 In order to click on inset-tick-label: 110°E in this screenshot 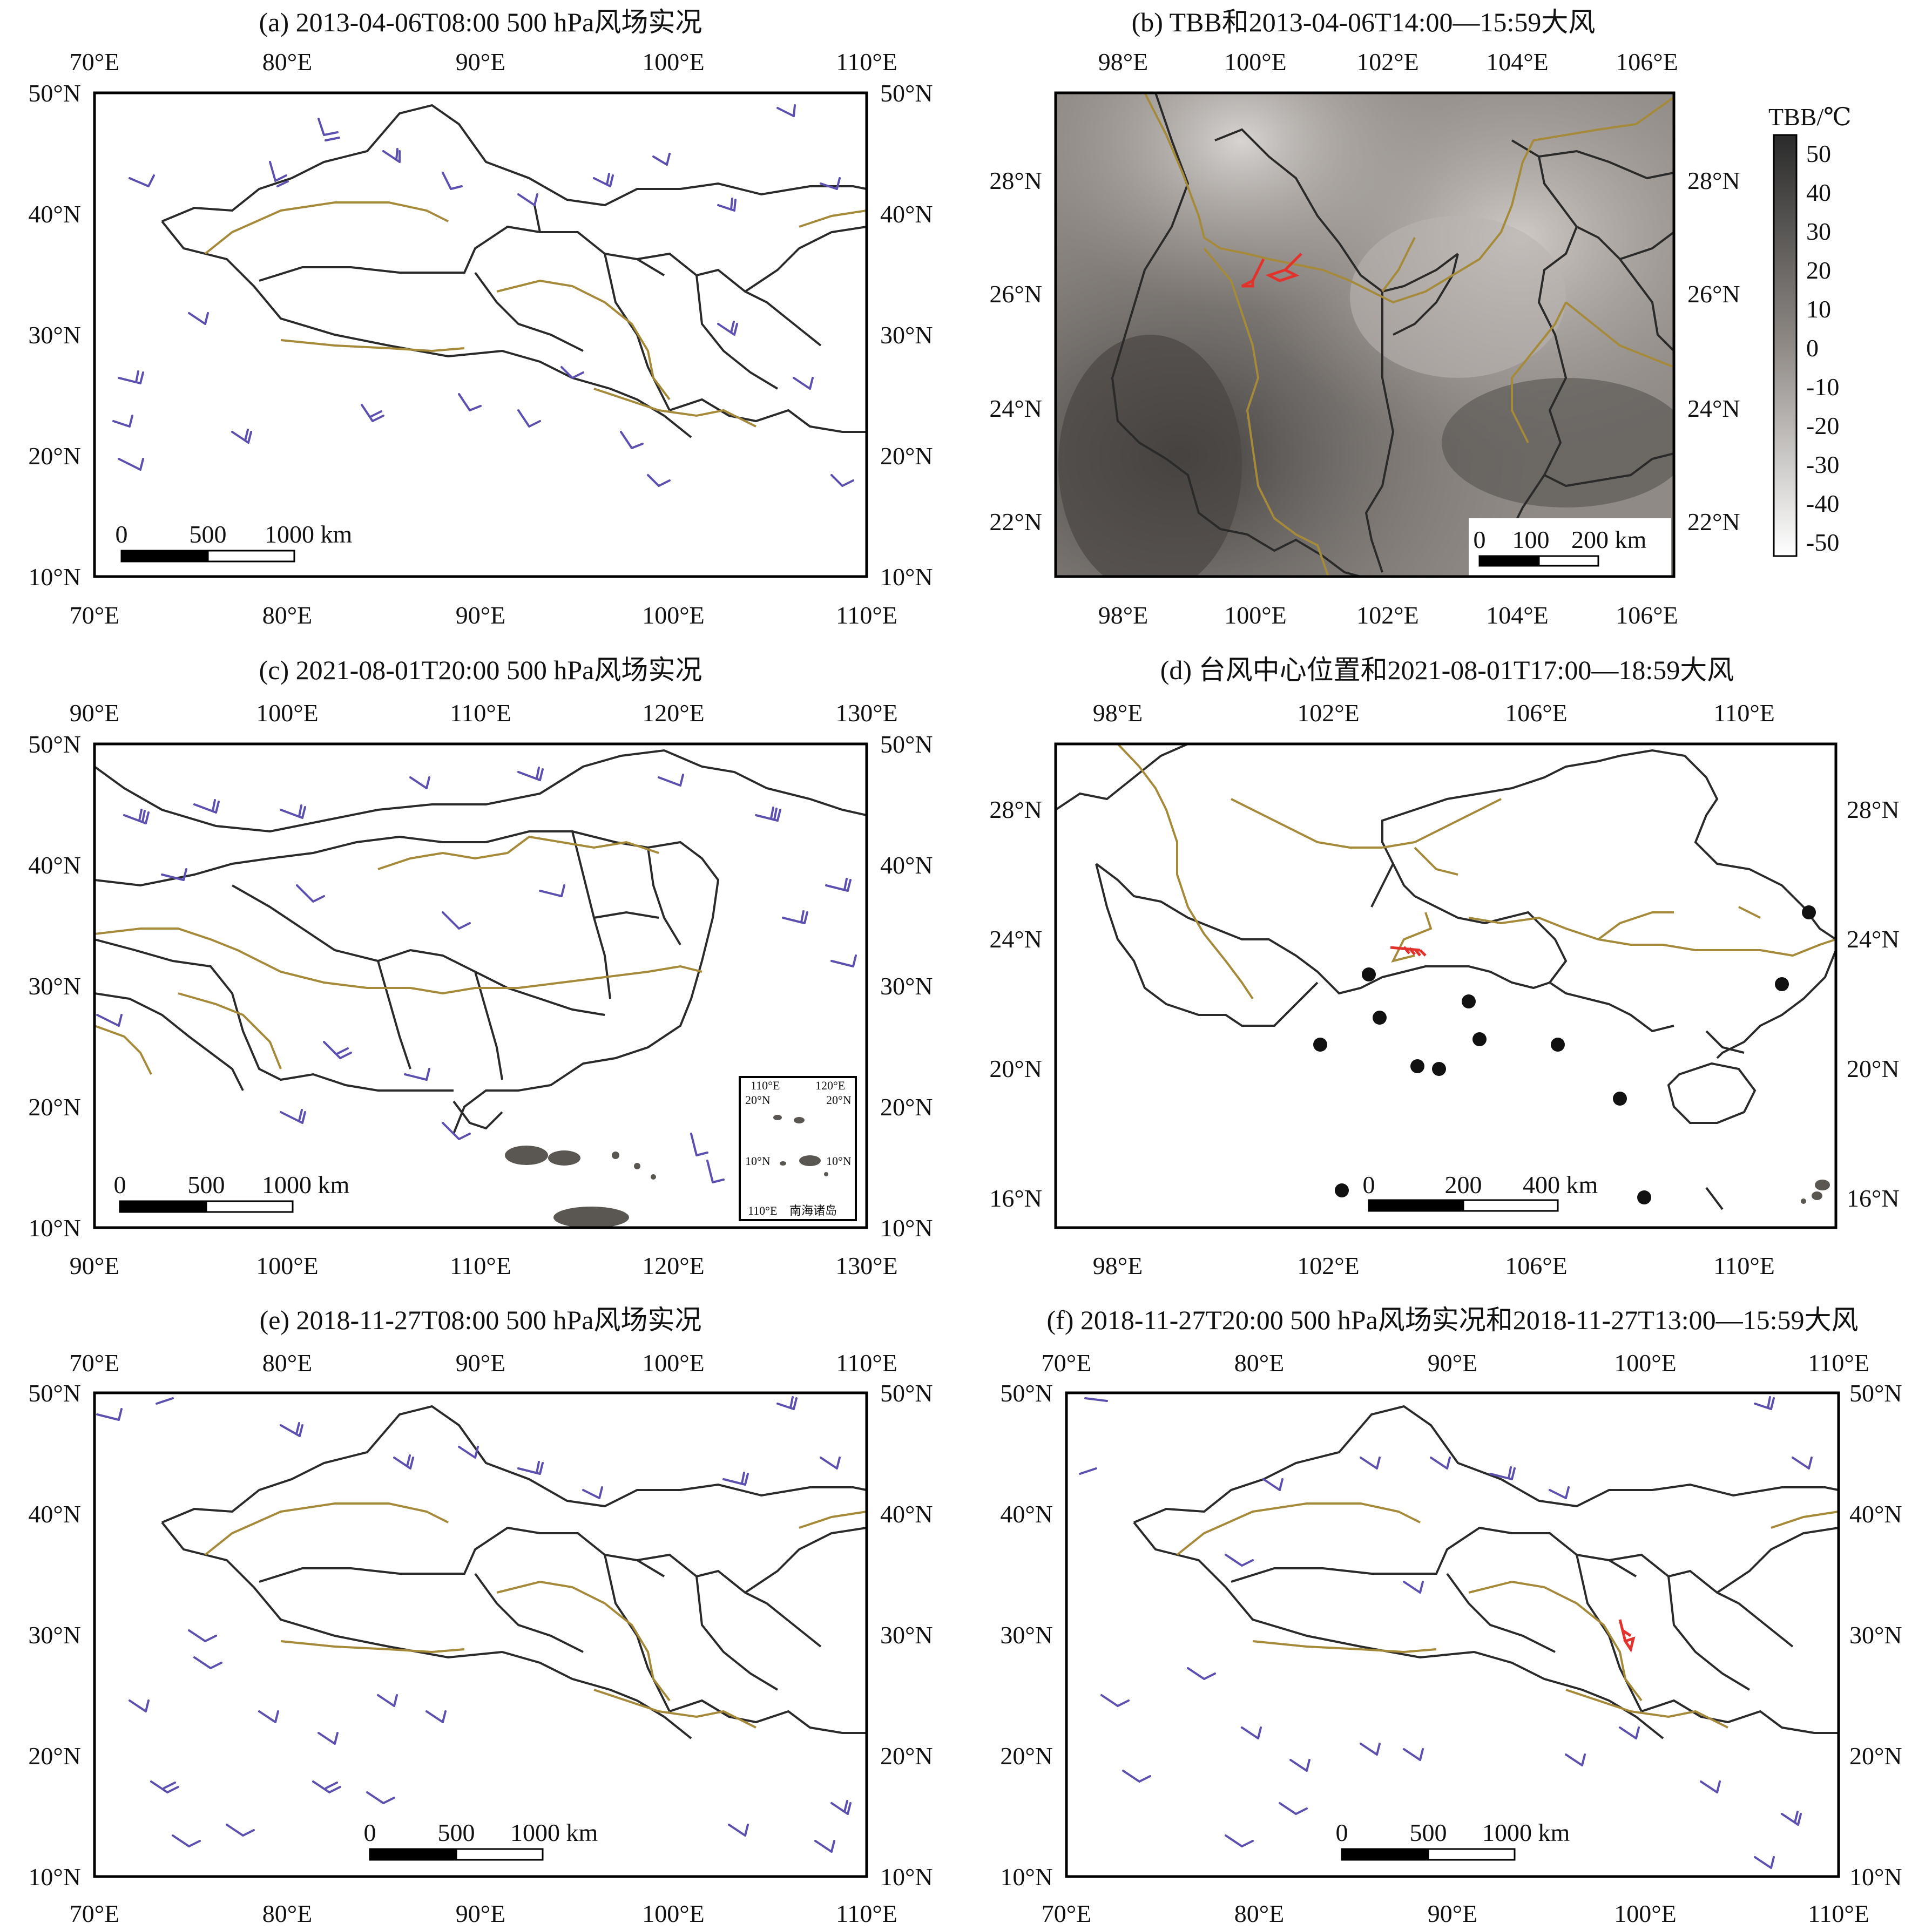, I will do `click(762, 1210)`.